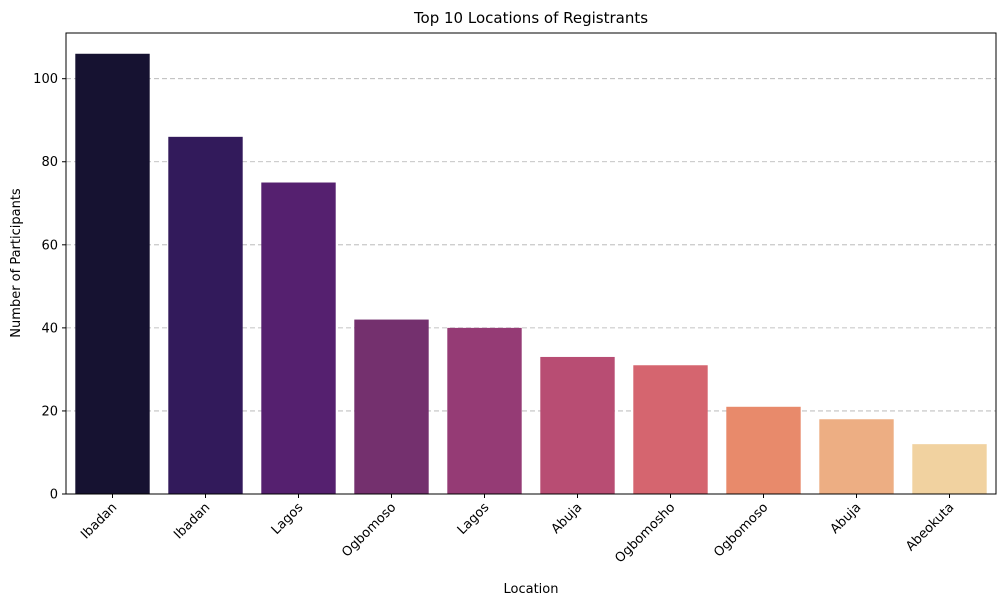 Image resolution: width=1005 pixels, height=605 pixels. Describe the element at coordinates (645, 533) in the screenshot. I see `x-tick-label: Ogbomosho` at that location.